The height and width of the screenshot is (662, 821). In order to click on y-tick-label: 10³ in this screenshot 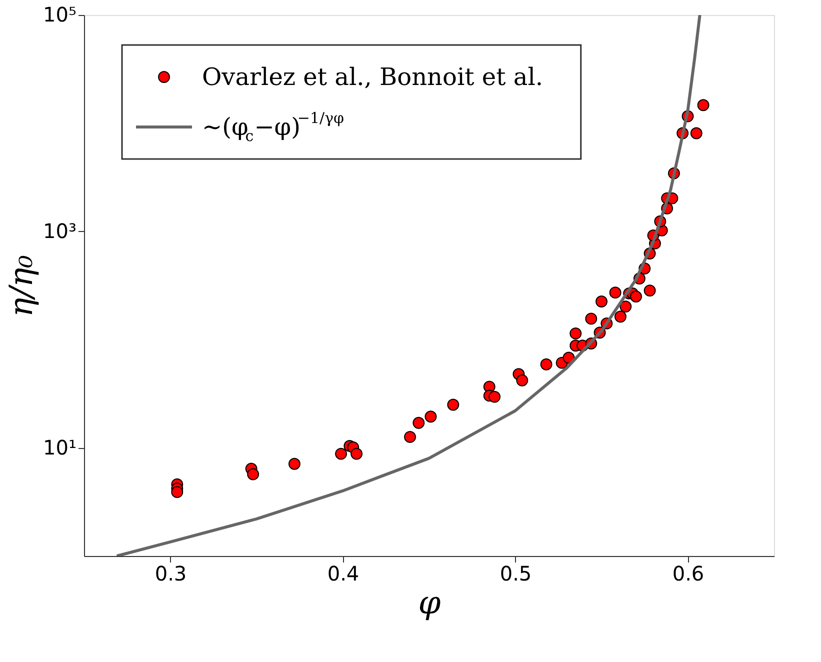, I will do `click(59, 230)`.